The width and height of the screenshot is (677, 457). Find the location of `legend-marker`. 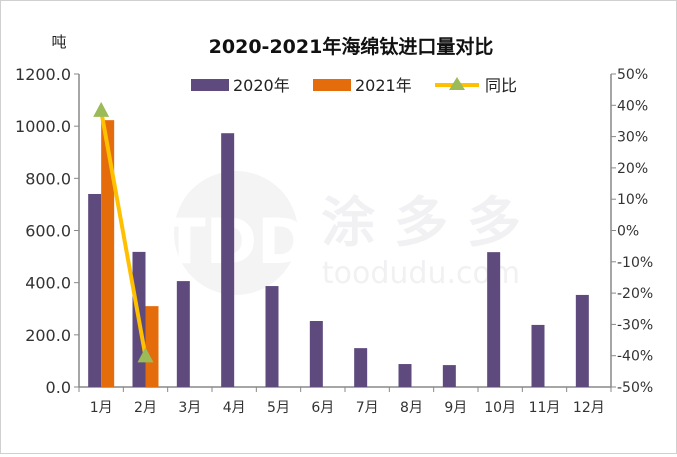

legend-marker is located at coordinates (457, 83).